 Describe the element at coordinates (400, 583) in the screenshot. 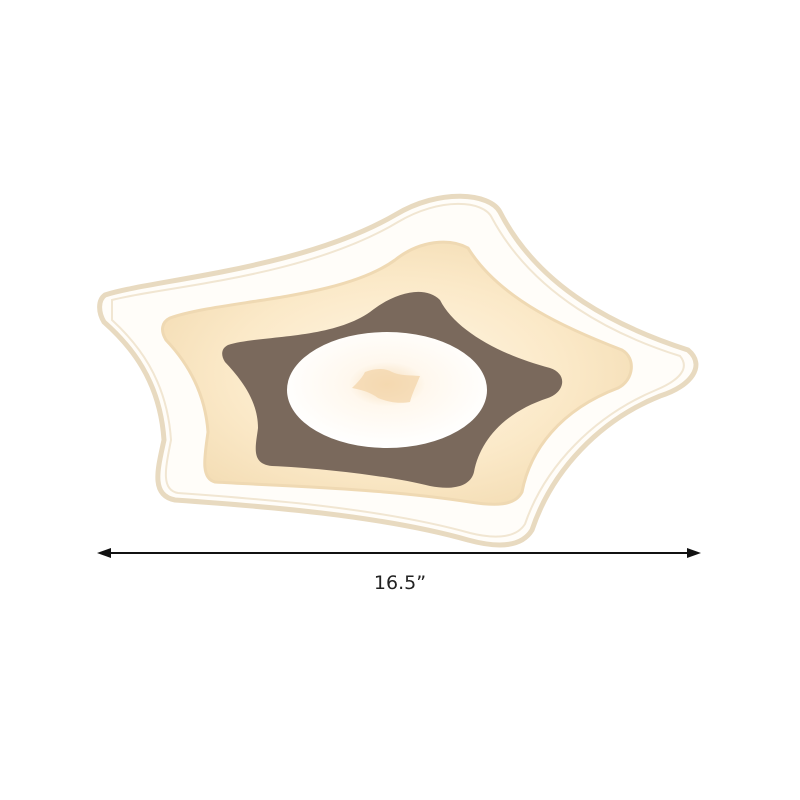

I see `dimension-label: 16.5”` at that location.